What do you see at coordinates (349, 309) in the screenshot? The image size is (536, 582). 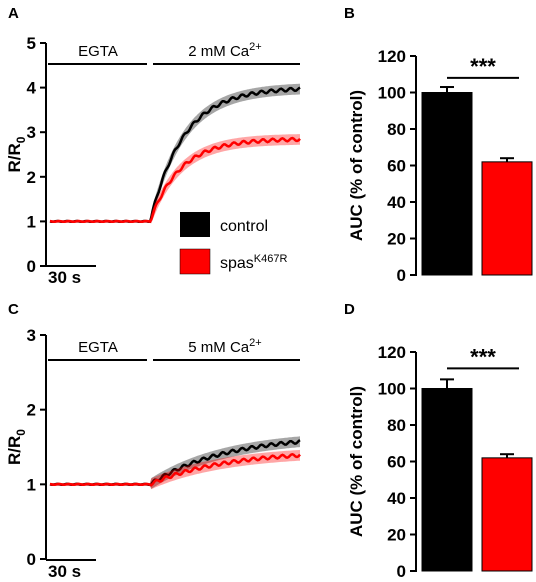 I see `panel-label-d: D` at bounding box center [349, 309].